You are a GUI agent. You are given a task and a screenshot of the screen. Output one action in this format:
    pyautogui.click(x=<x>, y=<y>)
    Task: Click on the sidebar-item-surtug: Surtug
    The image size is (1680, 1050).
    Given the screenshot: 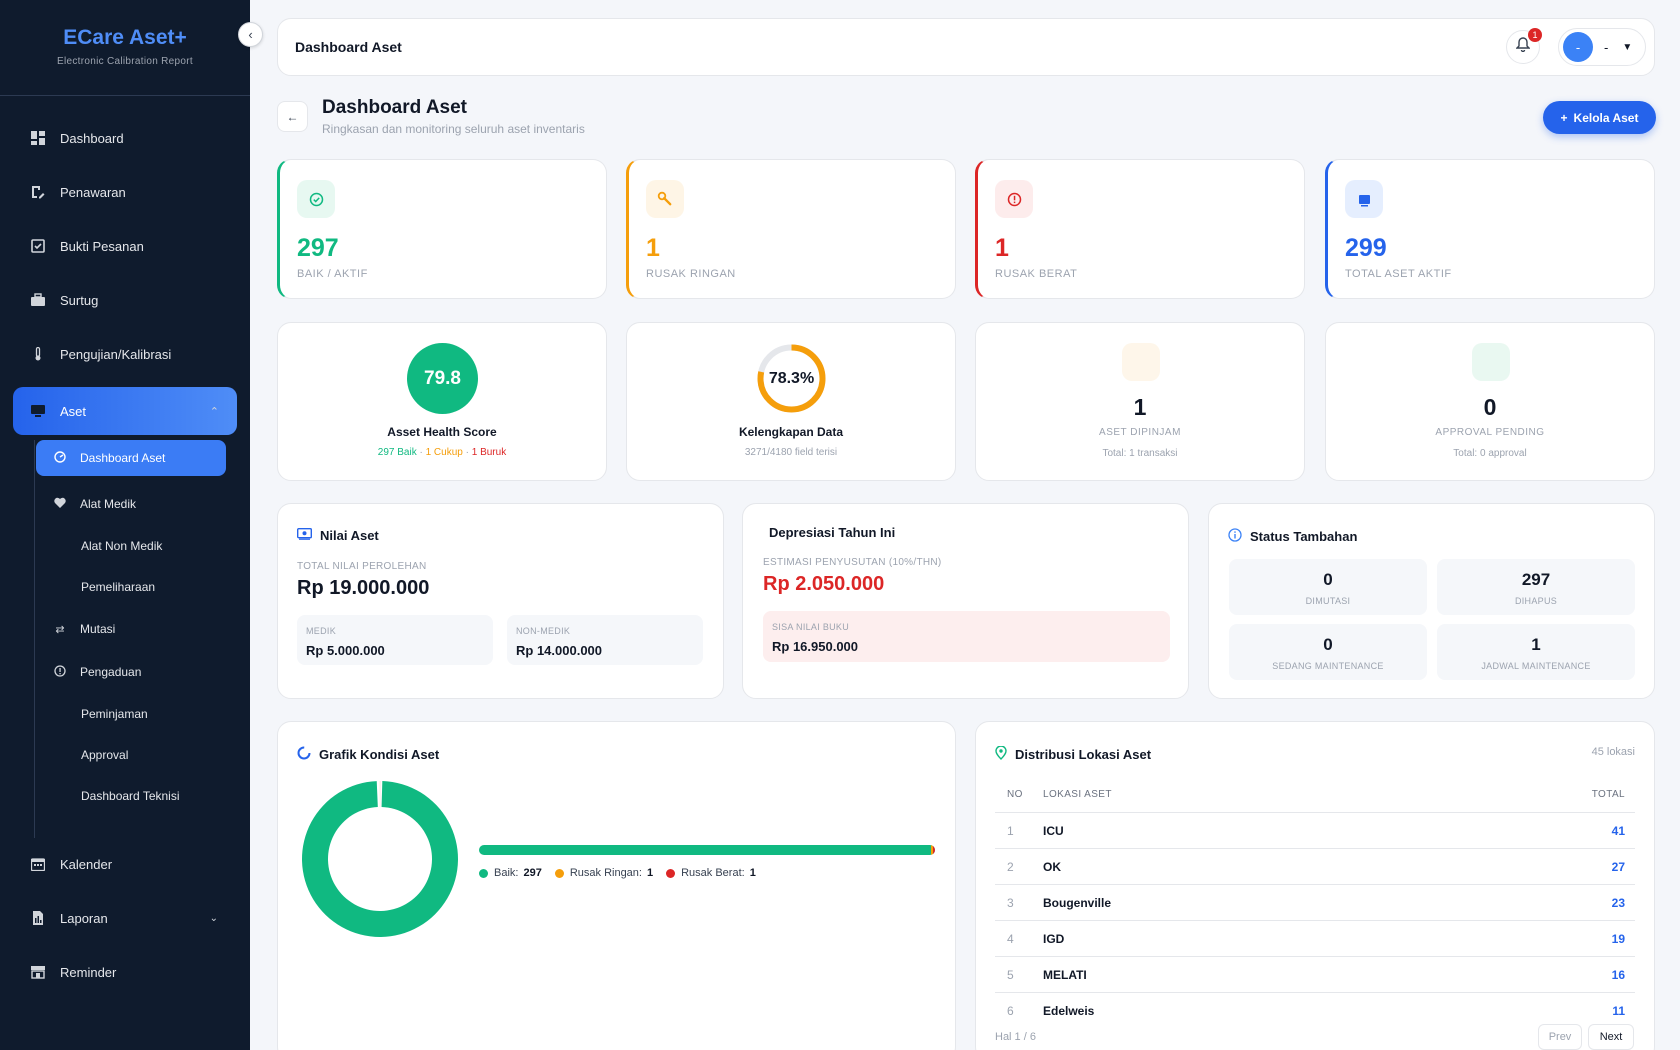 What is the action you would take?
    pyautogui.click(x=125, y=300)
    